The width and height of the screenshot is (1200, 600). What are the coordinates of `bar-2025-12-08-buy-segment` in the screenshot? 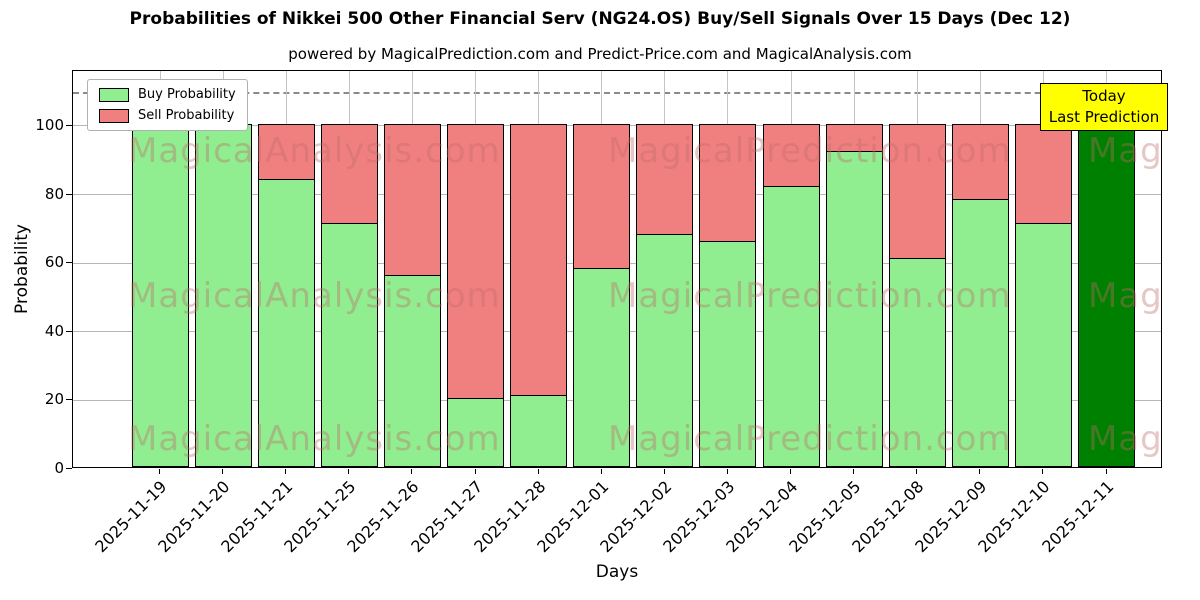 It's located at (917, 362).